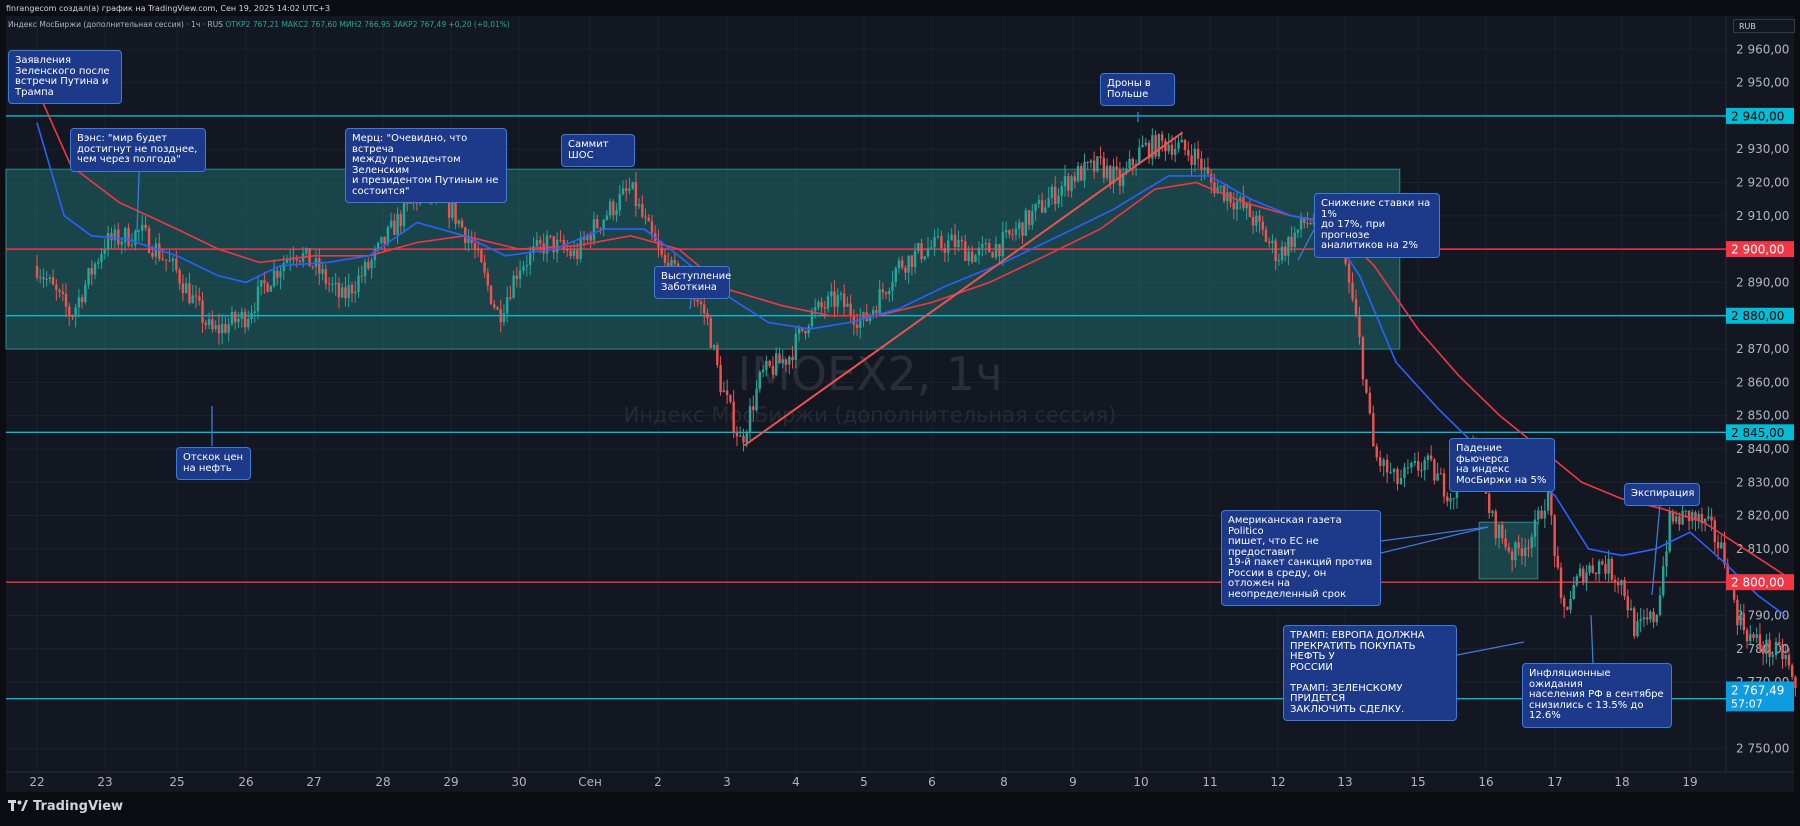  I want to click on level-price-label: 2 845,00, so click(1757, 433).